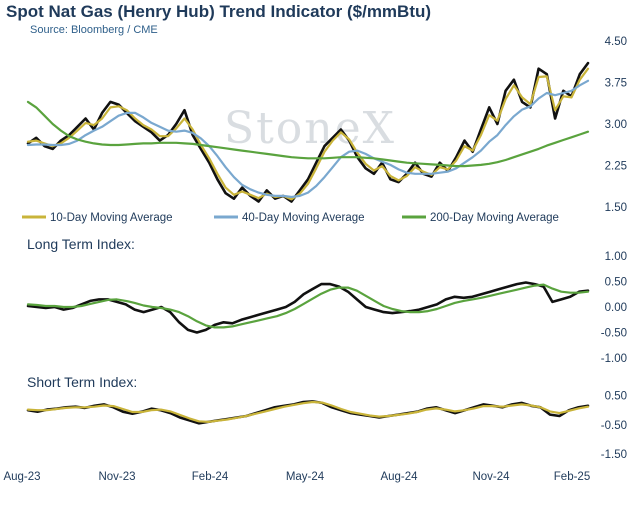  I want to click on chart-source: Source: Bloomberg / CME, so click(94, 30).